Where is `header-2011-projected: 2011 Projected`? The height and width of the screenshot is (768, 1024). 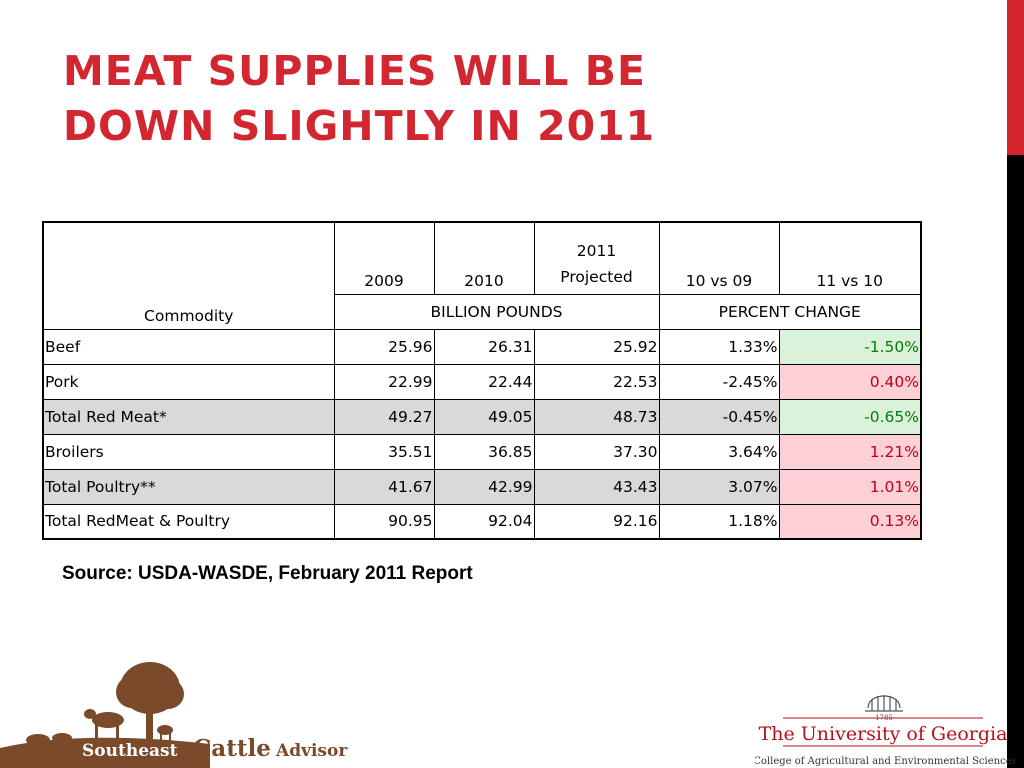 header-2011-projected: 2011 Projected is located at coordinates (596, 258).